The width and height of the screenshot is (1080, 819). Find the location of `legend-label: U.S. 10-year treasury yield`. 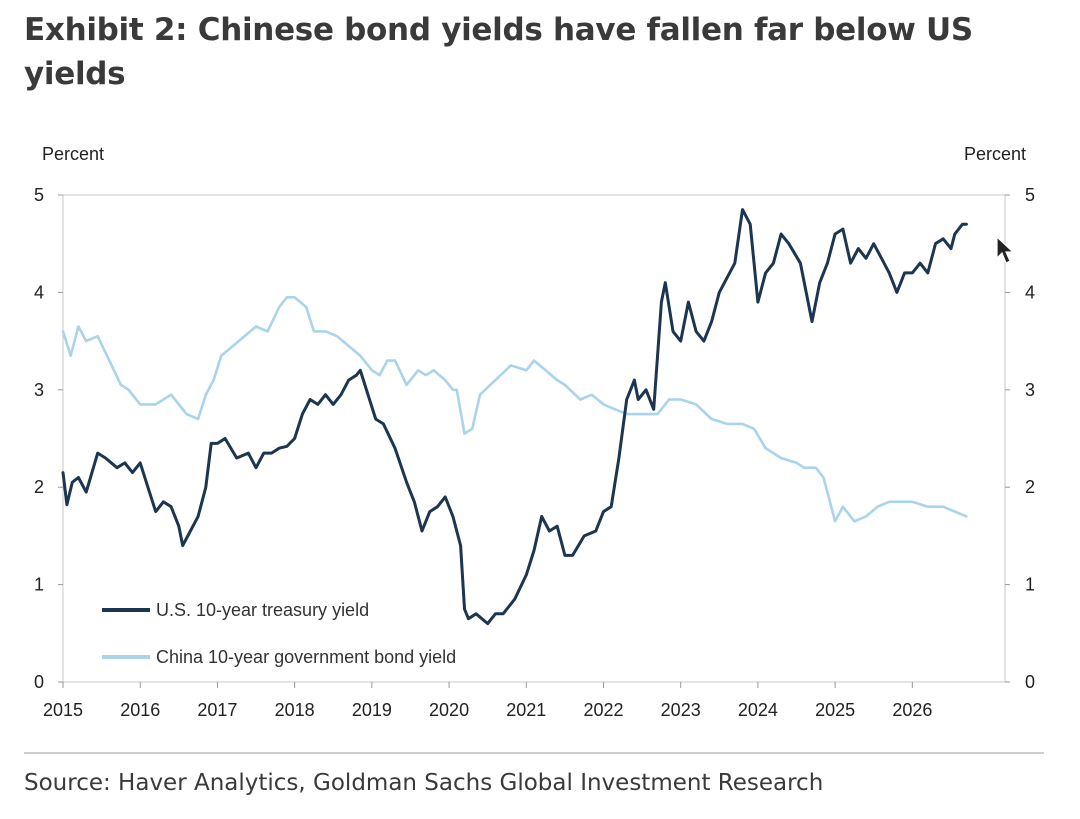

legend-label: U.S. 10-year treasury yield is located at coordinates (262, 610).